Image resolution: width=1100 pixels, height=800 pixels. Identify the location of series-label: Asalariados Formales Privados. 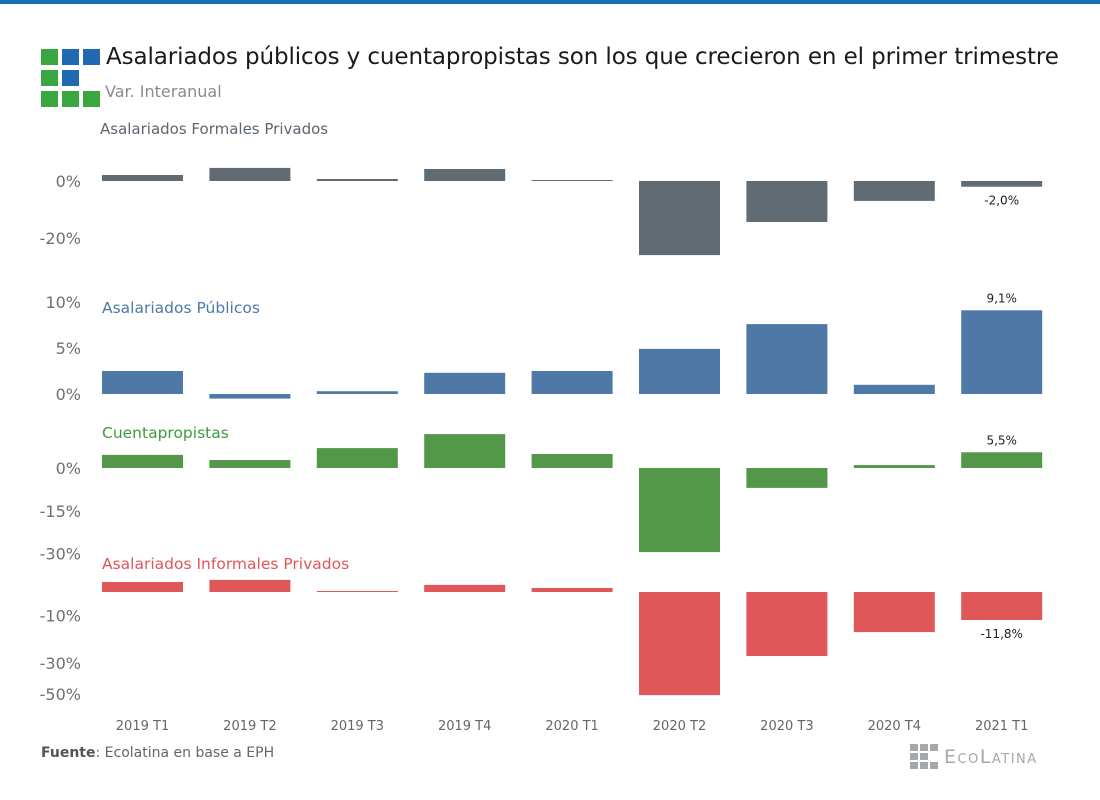
(214, 129).